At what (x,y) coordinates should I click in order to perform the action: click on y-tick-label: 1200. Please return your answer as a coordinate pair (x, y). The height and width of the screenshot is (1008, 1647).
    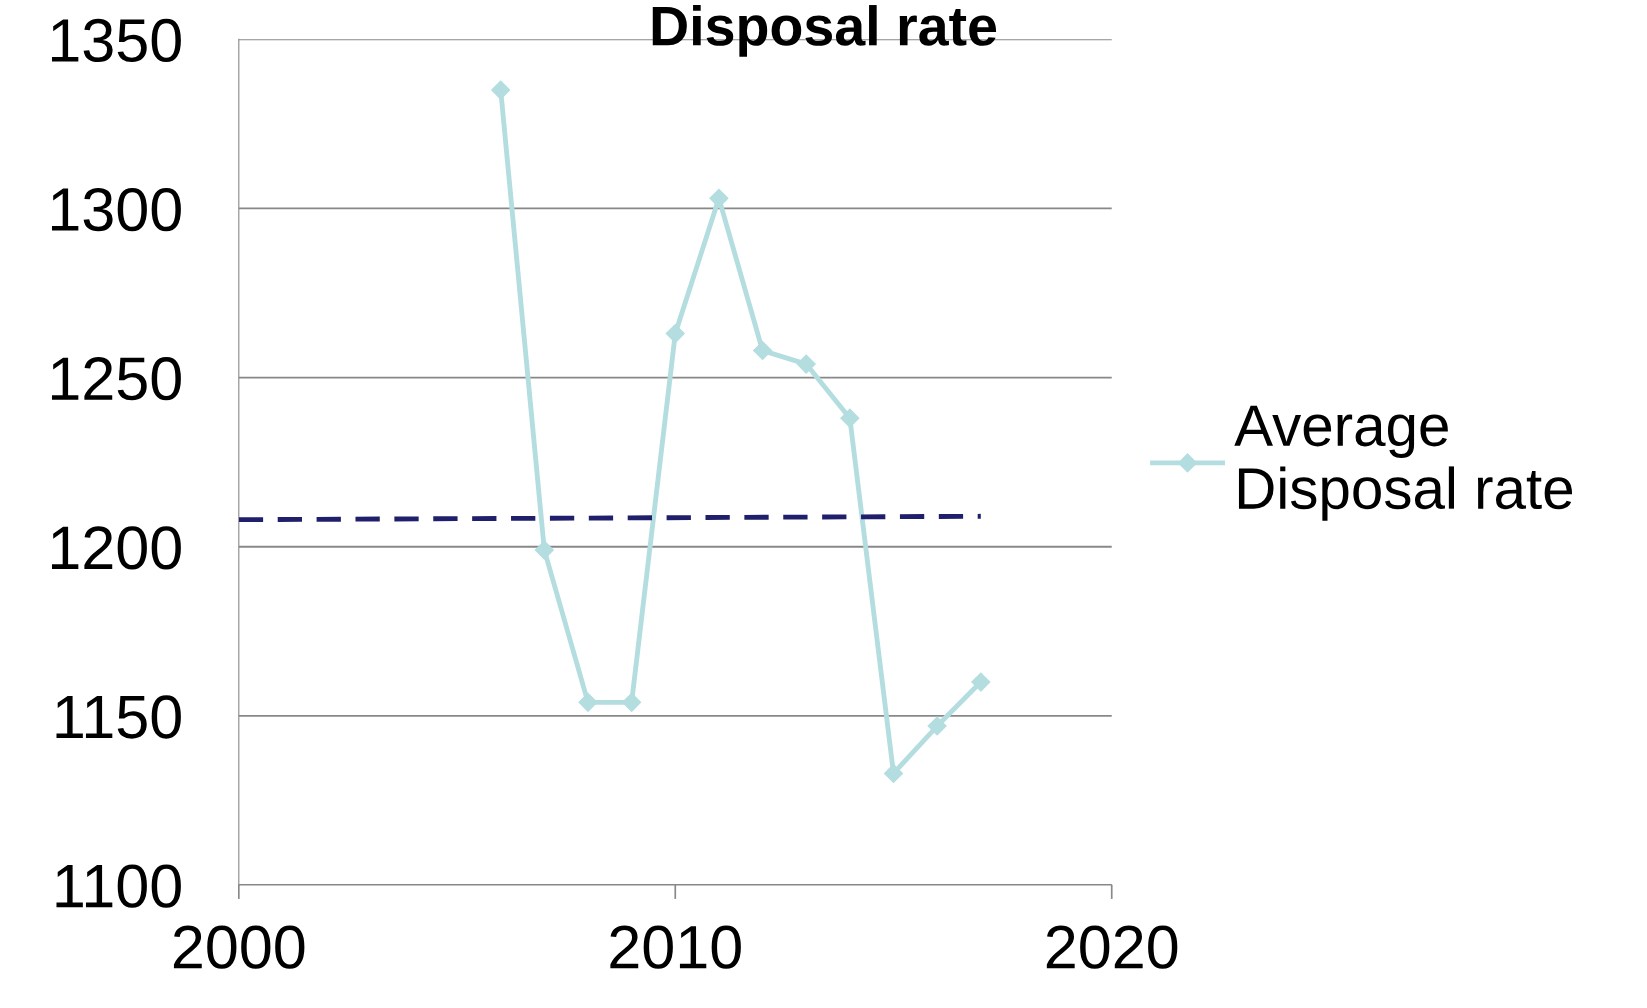
    Looking at the image, I should click on (116, 548).